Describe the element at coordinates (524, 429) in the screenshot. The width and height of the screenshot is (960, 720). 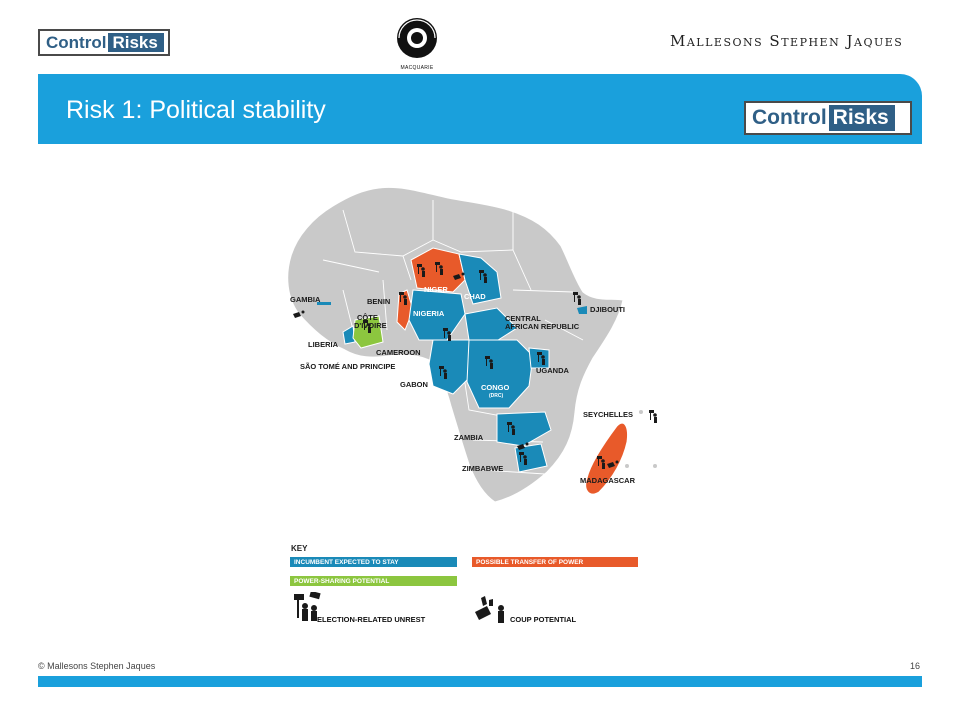
I see `region-zambia` at that location.